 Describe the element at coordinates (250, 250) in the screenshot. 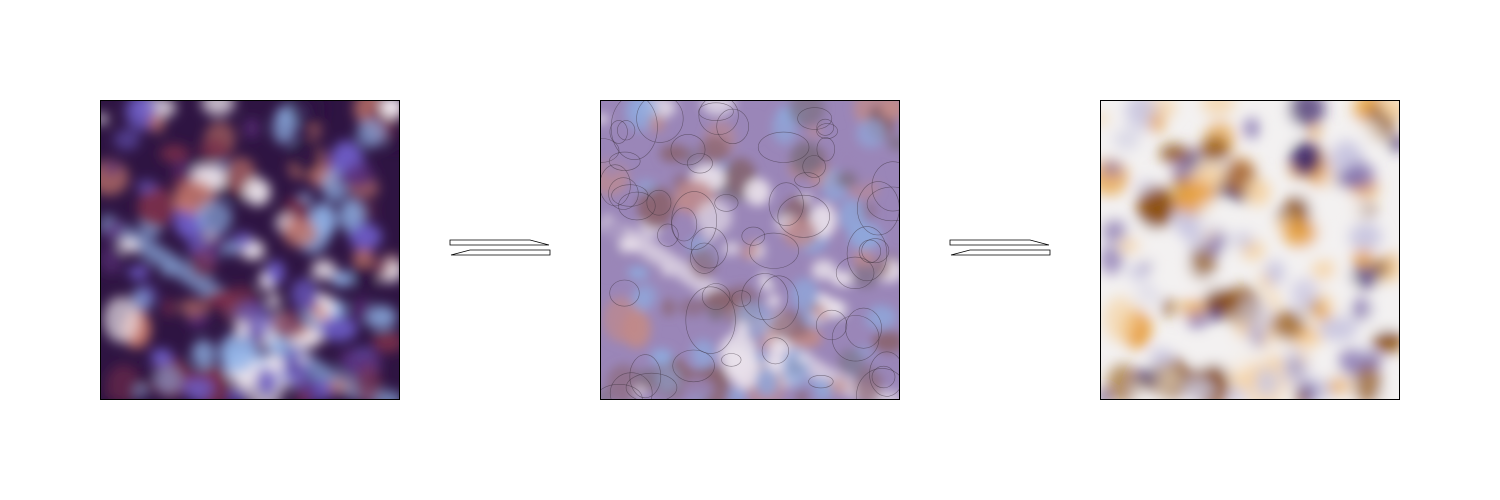

I see `noise-field-panel-dark` at that location.